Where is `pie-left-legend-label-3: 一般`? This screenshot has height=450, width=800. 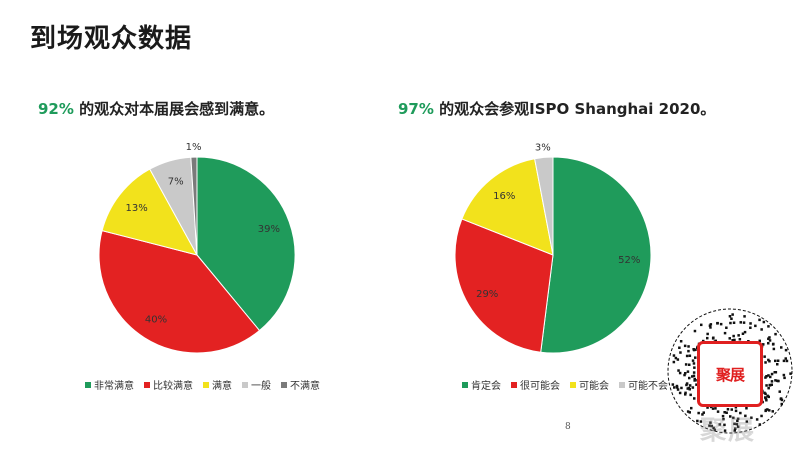 pie-left-legend-label-3: 一般 is located at coordinates (261, 386).